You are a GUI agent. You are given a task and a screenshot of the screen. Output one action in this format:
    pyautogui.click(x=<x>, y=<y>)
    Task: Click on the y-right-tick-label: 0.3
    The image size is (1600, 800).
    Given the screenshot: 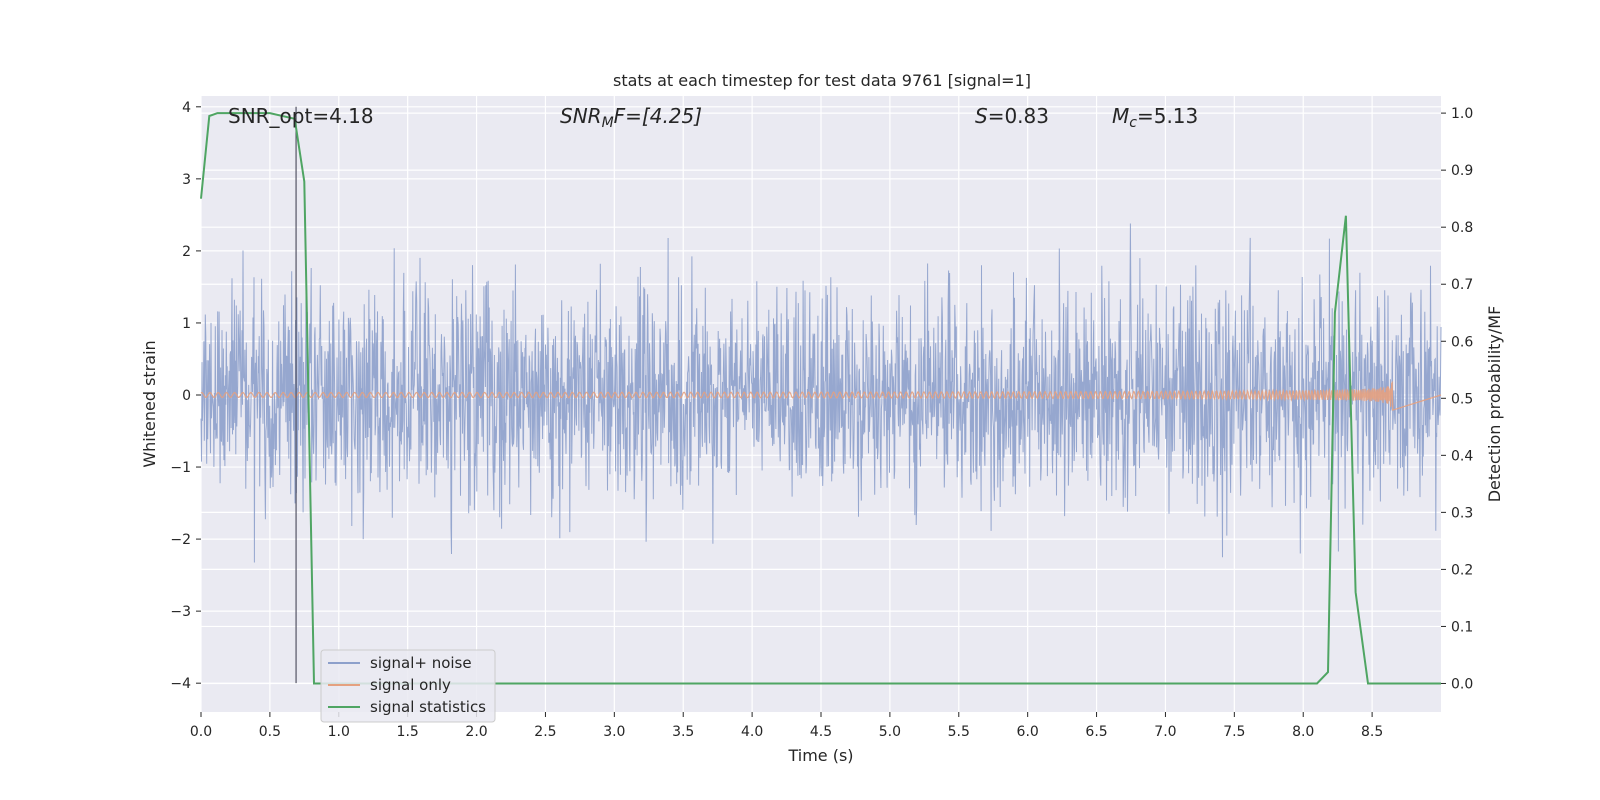 What is the action you would take?
    pyautogui.click(x=1462, y=513)
    